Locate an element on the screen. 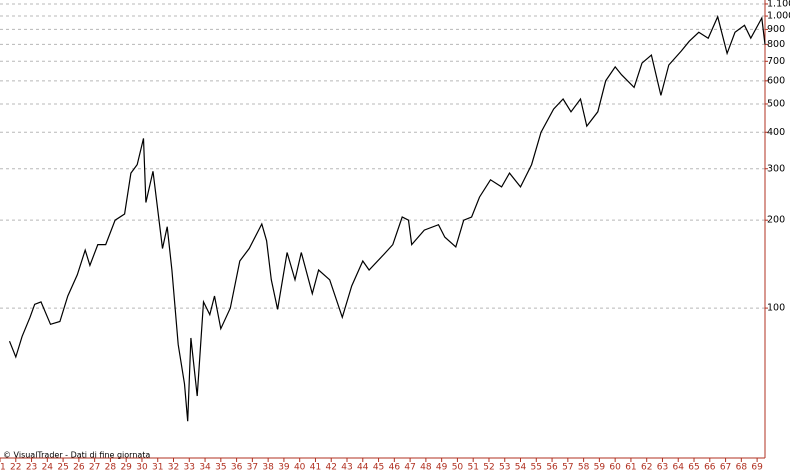 The image size is (790, 471). x-tick-label: 41 is located at coordinates (315, 467).